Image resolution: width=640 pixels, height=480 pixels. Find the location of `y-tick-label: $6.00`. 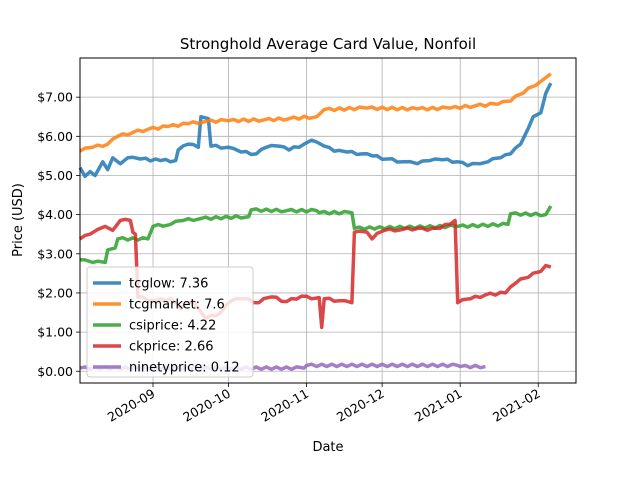

y-tick-label: $6.00 is located at coordinates (55, 136).